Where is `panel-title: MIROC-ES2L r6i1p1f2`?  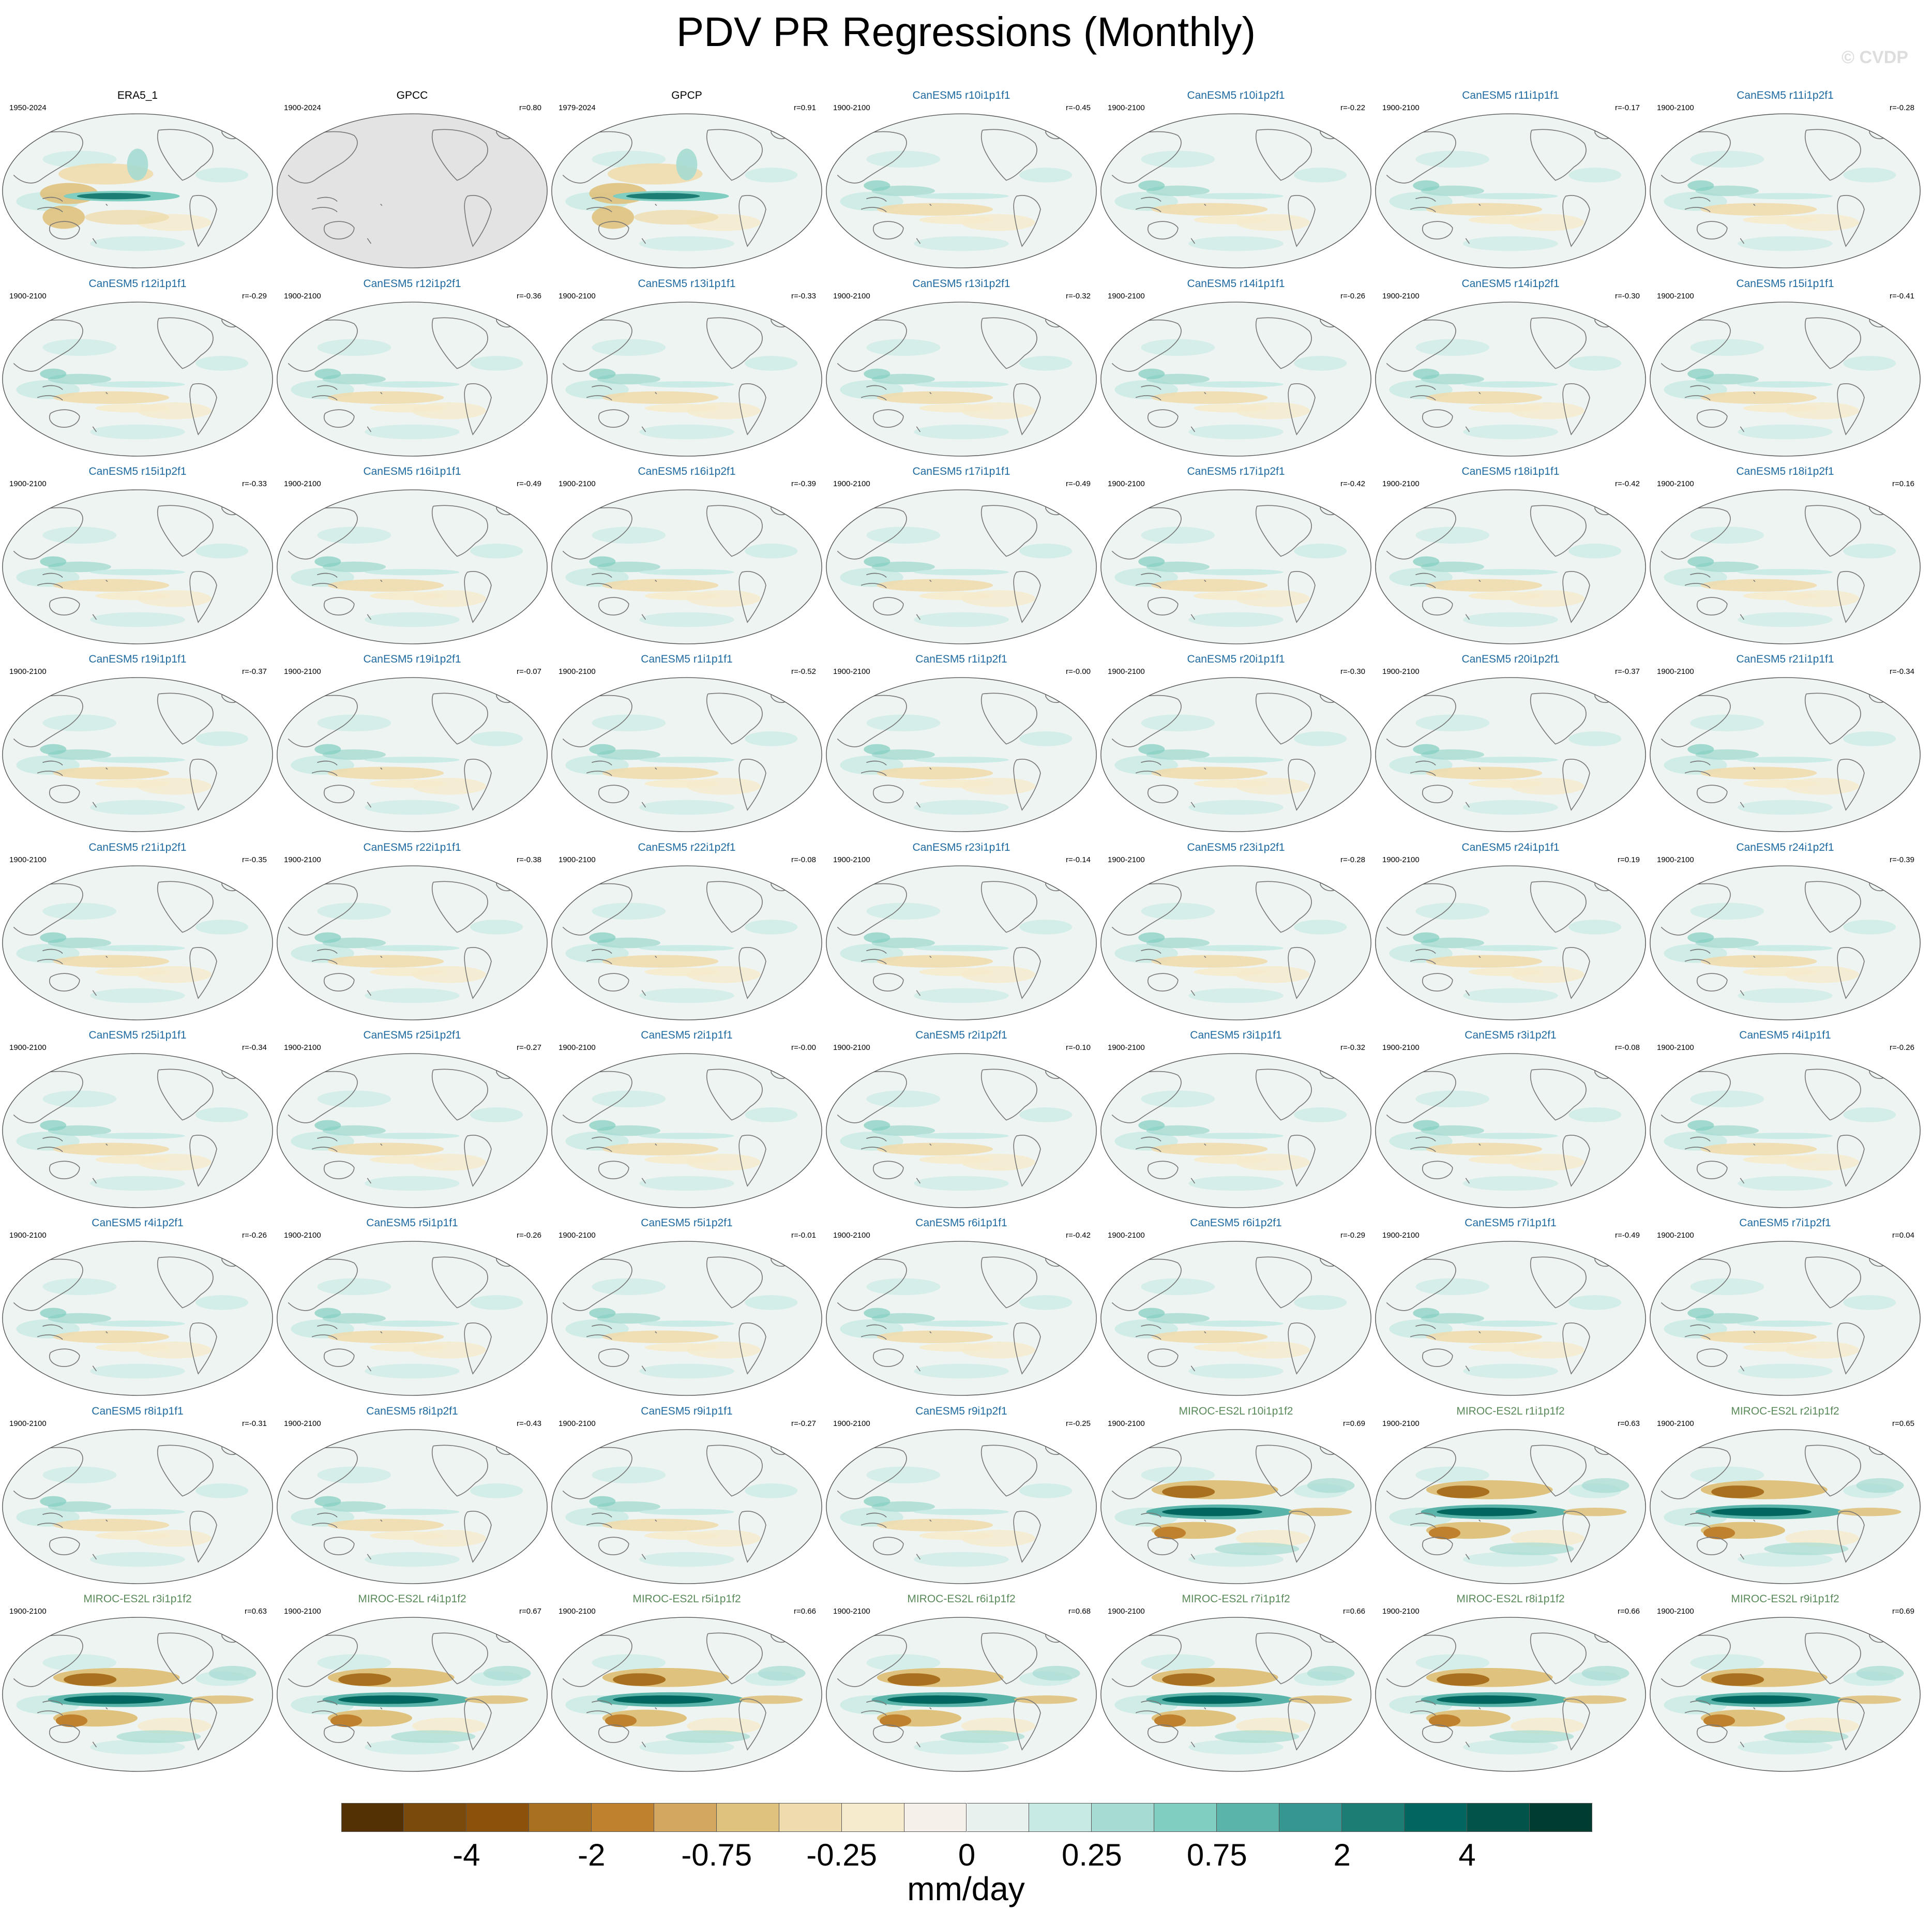
panel-title: MIROC-ES2L r6i1p1f2 is located at coordinates (962, 1599).